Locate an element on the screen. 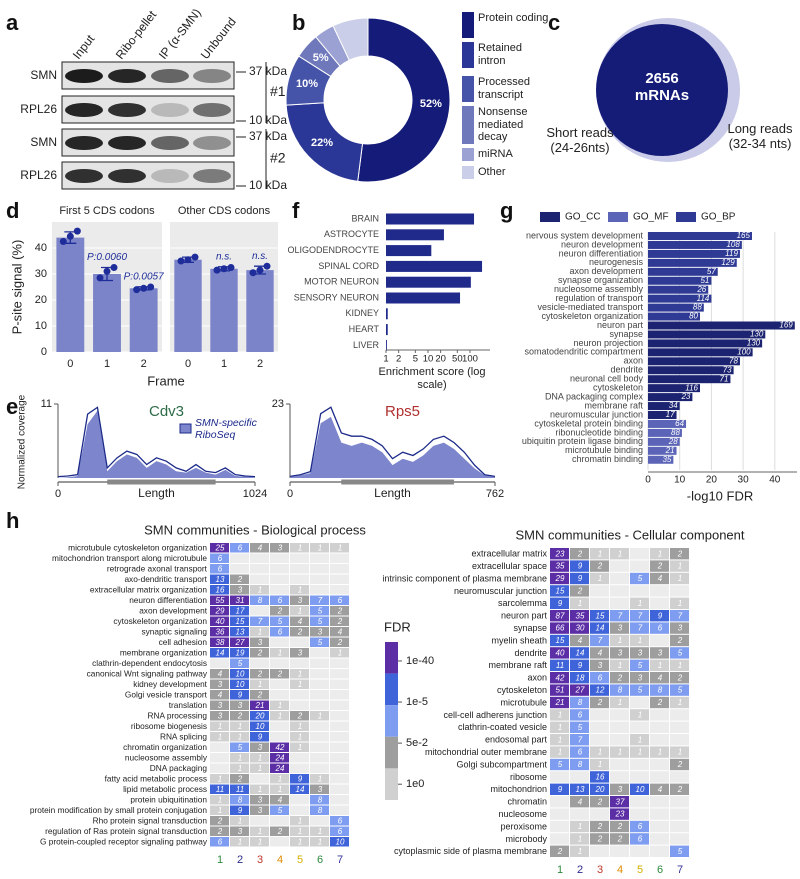  cell-label: 66 is located at coordinates (560, 628).